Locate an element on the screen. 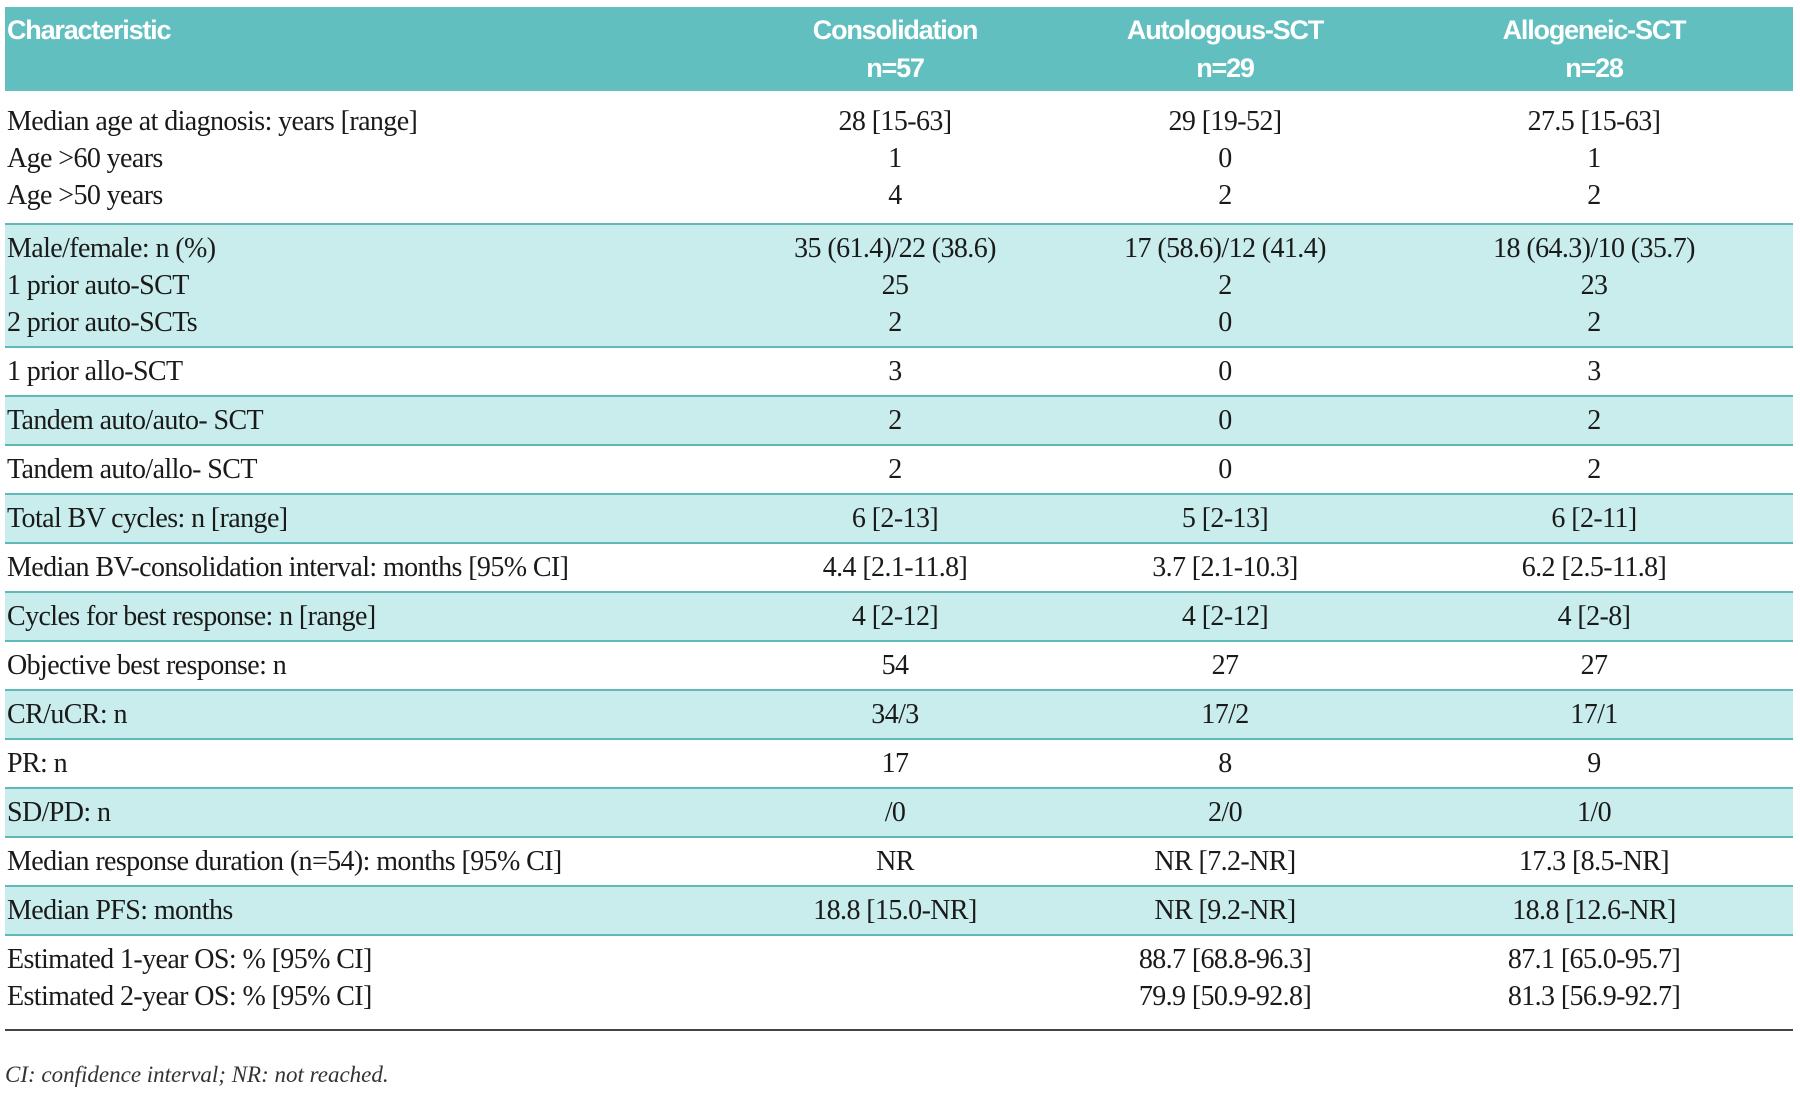 Image resolution: width=1800 pixels, height=1103 pixels. table-row: 1 prior allo-SCT 3 0 3 is located at coordinates (899, 371).